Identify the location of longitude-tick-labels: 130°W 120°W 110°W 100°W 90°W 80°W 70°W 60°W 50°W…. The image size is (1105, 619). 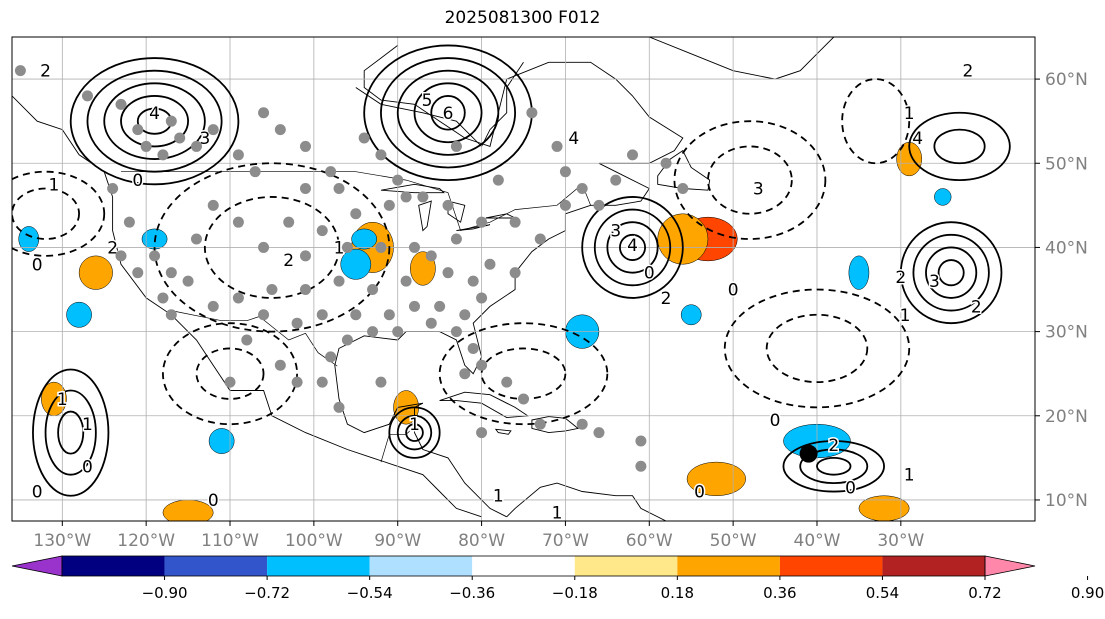
(478, 536).